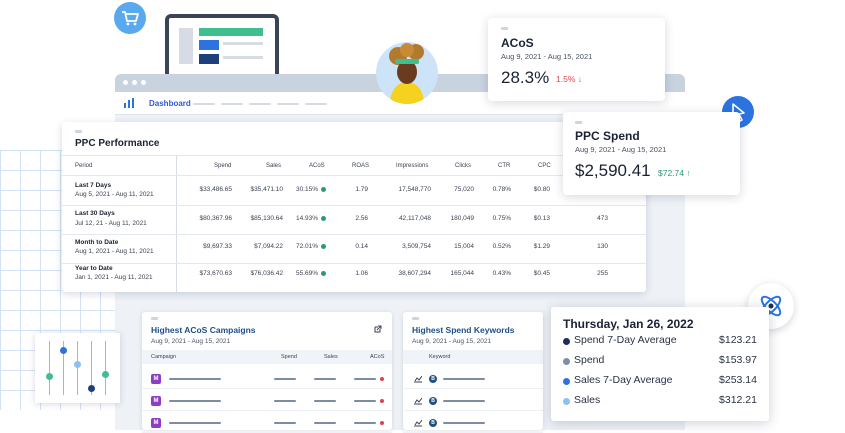 The image size is (845, 433). Describe the element at coordinates (504, 166) in the screenshot. I see `column-header-ctr: CTR` at that location.